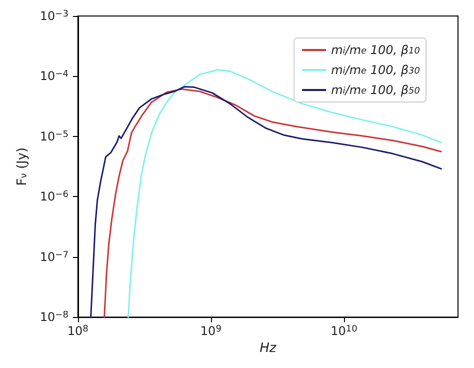  Describe the element at coordinates (22, 166) in the screenshot. I see `y-axis-title: Fν (Jy)` at that location.